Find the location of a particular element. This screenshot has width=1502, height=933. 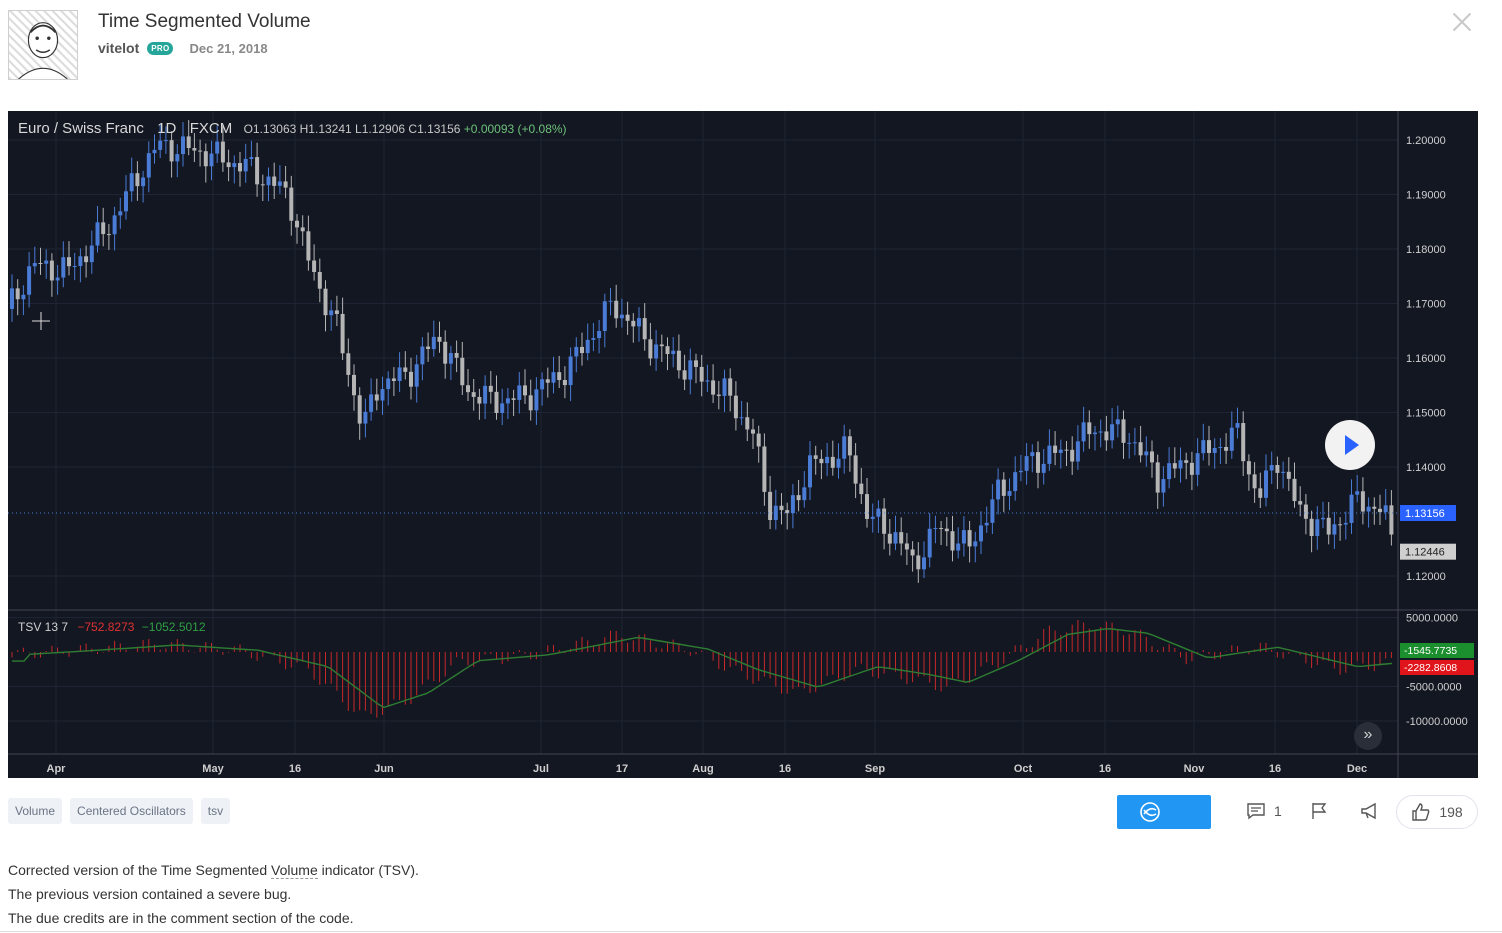

report-button is located at coordinates (1319, 811).